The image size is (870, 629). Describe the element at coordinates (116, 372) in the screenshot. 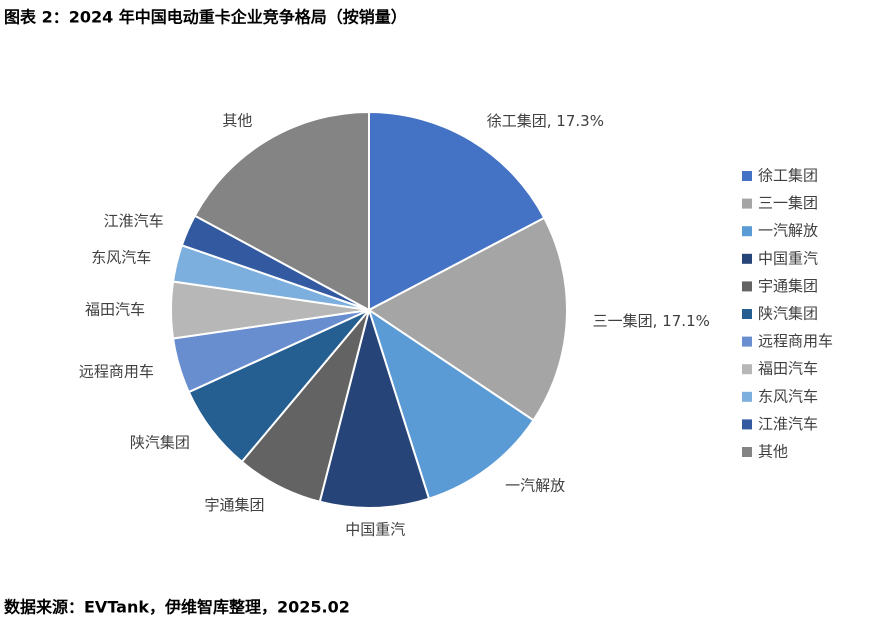

I see `data-label: 远程商用车` at that location.